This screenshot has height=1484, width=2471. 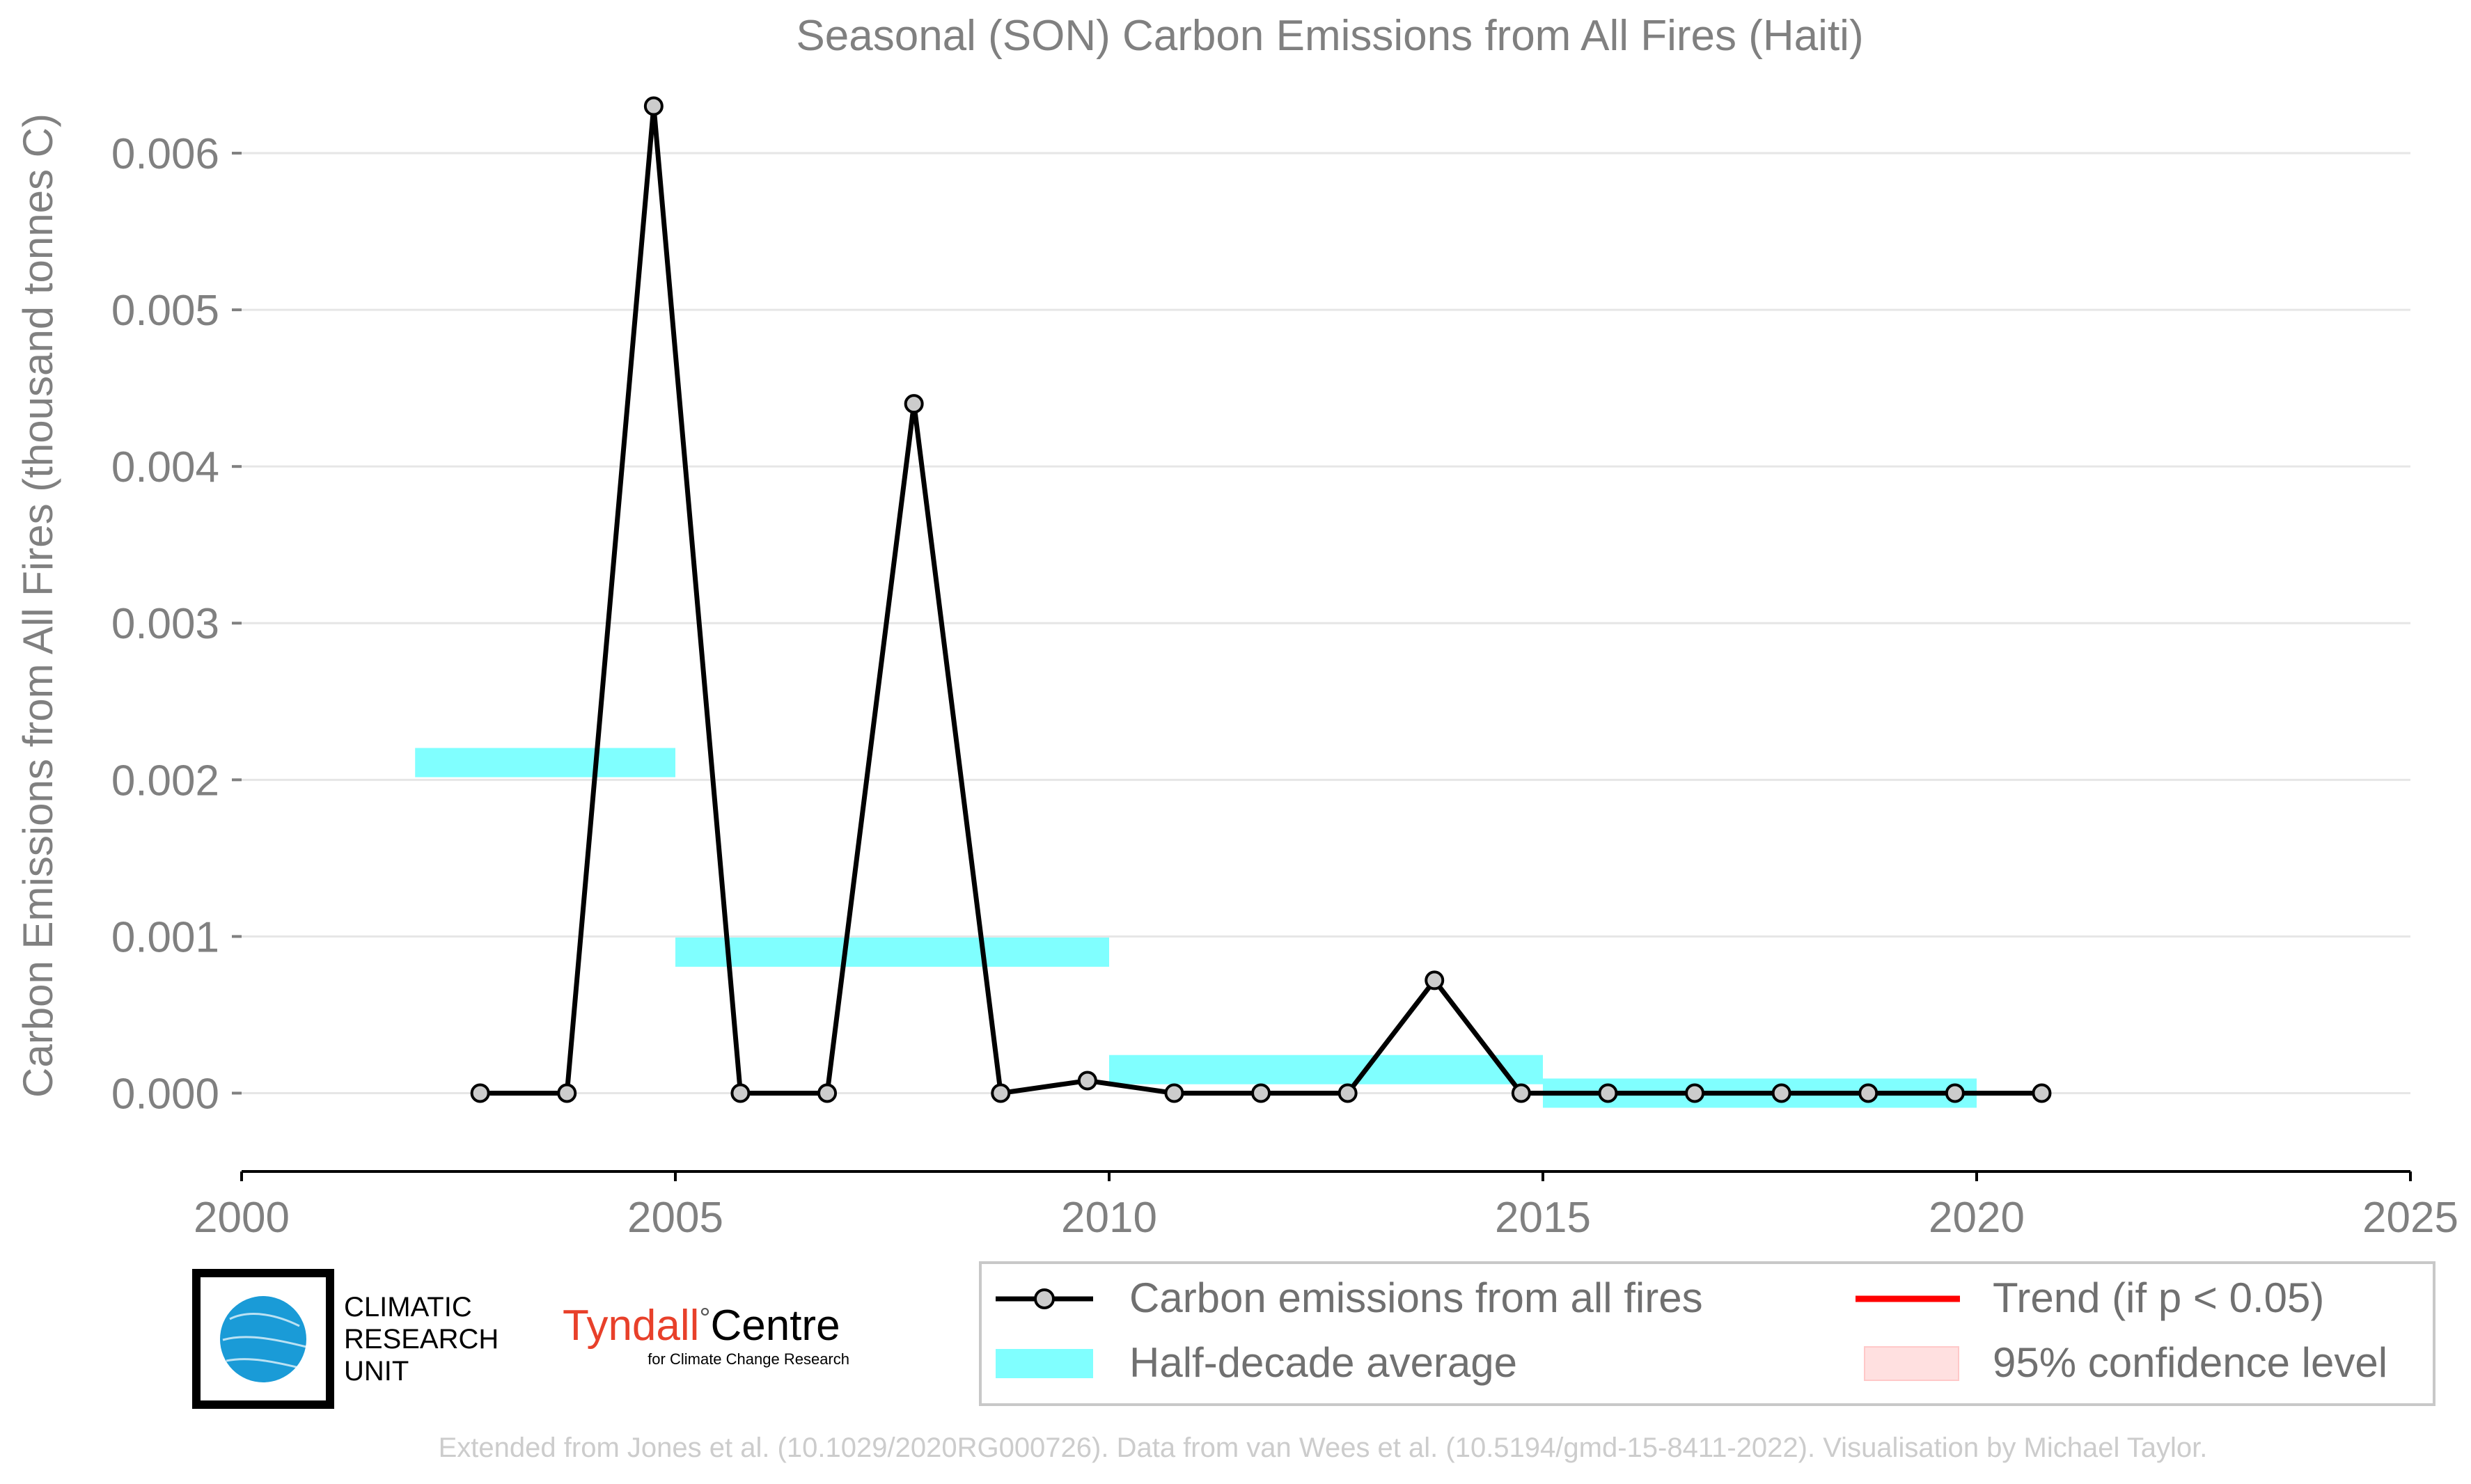 I want to click on x-tick-label: 2020, so click(x=1977, y=1218).